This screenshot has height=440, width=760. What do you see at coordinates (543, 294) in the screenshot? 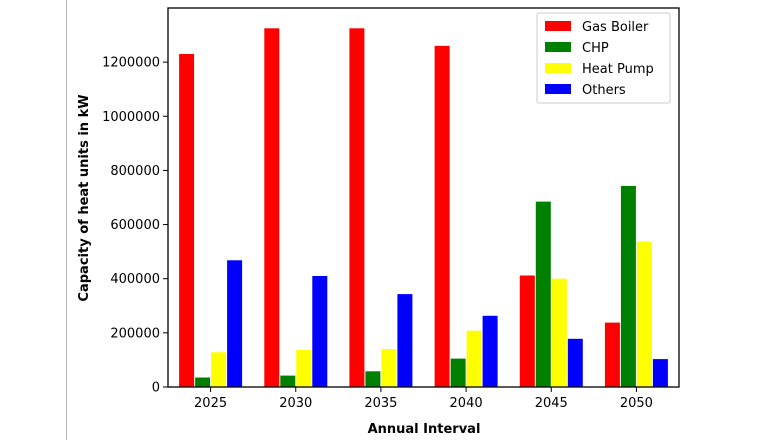
I see `bar-chp-2045` at bounding box center [543, 294].